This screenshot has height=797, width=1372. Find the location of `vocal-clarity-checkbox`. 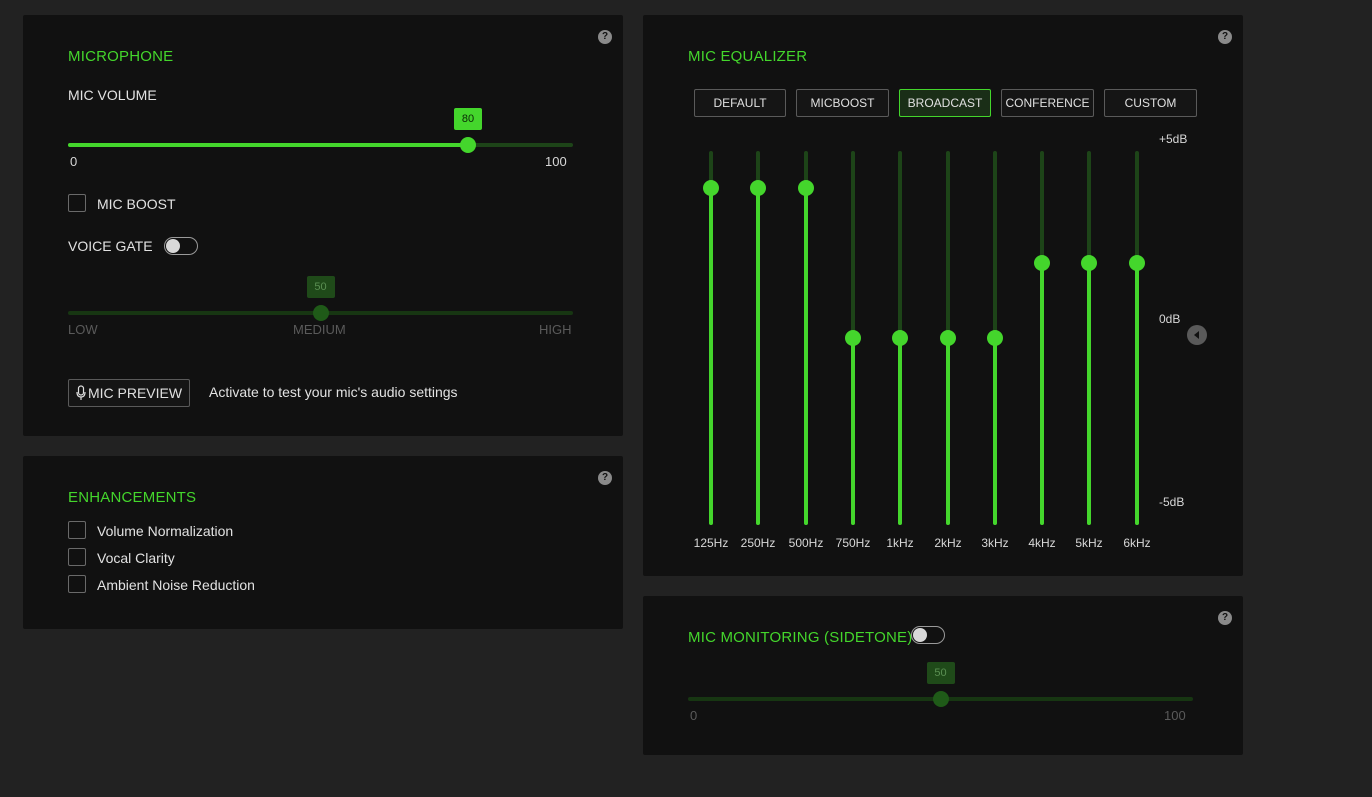

vocal-clarity-checkbox is located at coordinates (77, 557).